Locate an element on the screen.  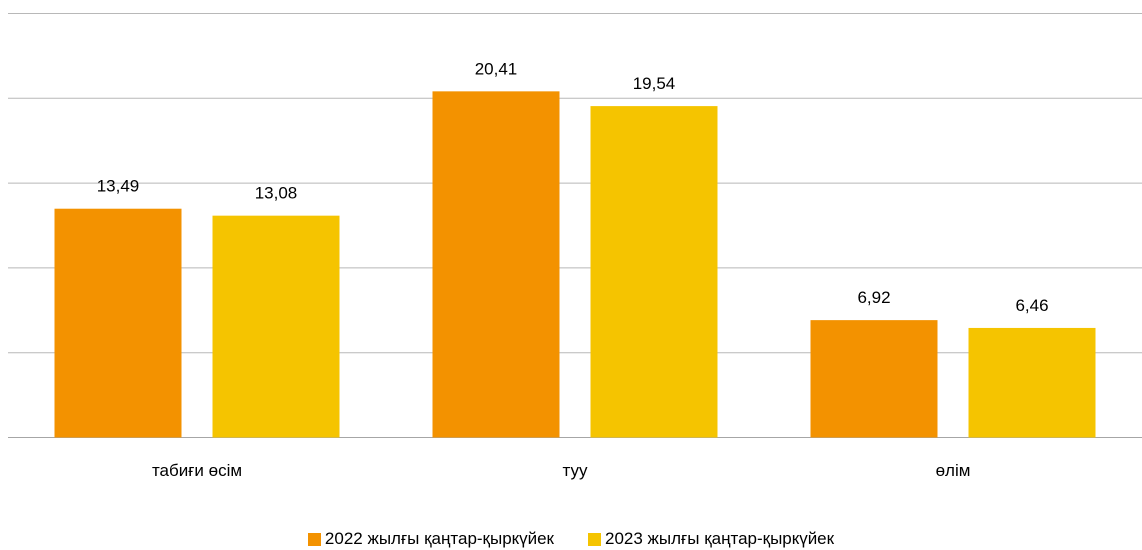
data-label: 6,46 is located at coordinates (1031, 305).